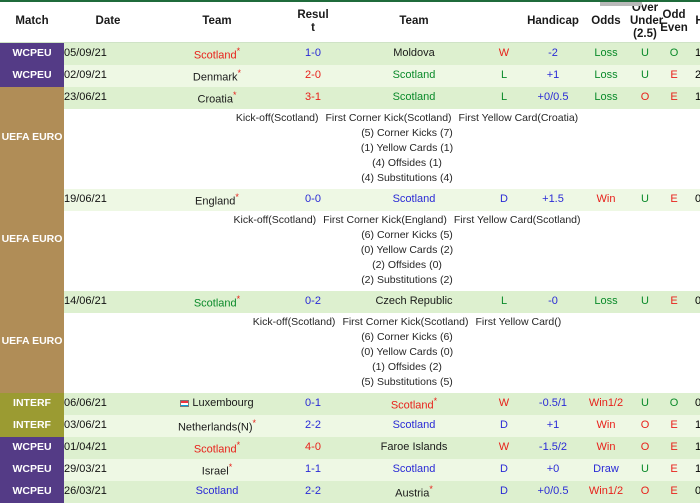  I want to click on detail-stat-line: (1) Yellow Cards (1), so click(407, 147).